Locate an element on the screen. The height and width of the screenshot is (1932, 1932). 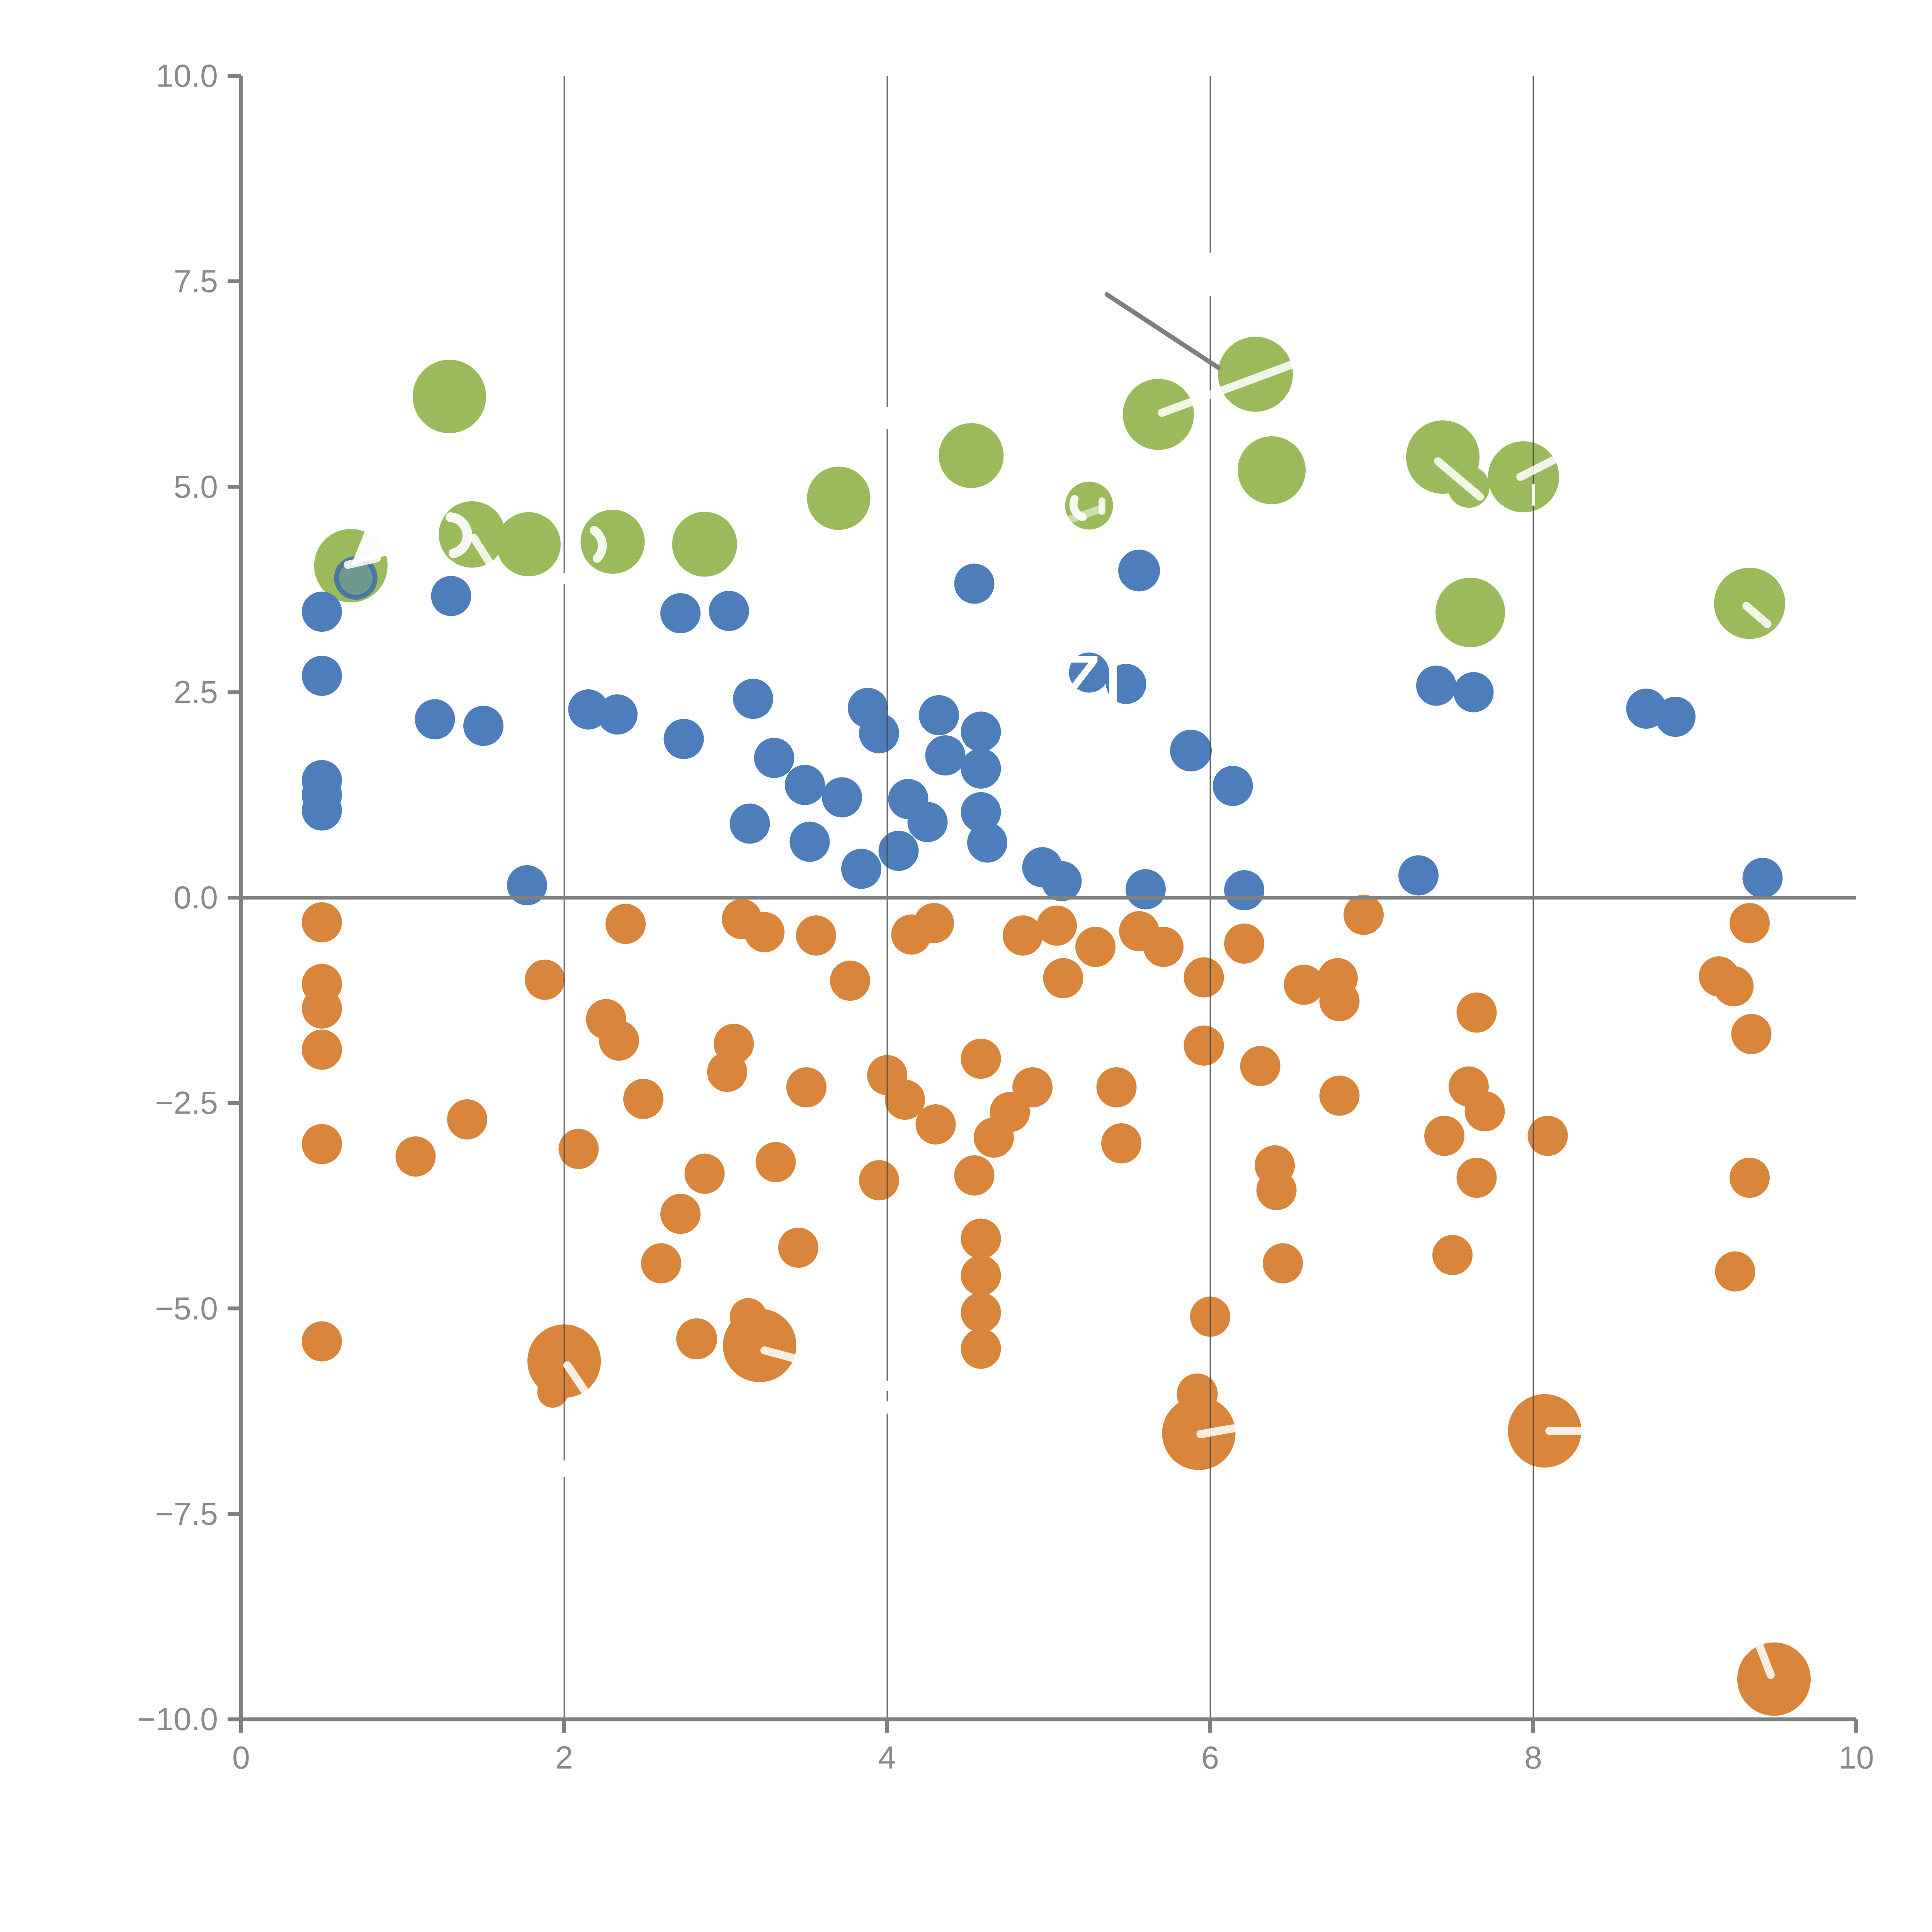
y-tick-label-7.5: 7.5 is located at coordinates (196, 282).